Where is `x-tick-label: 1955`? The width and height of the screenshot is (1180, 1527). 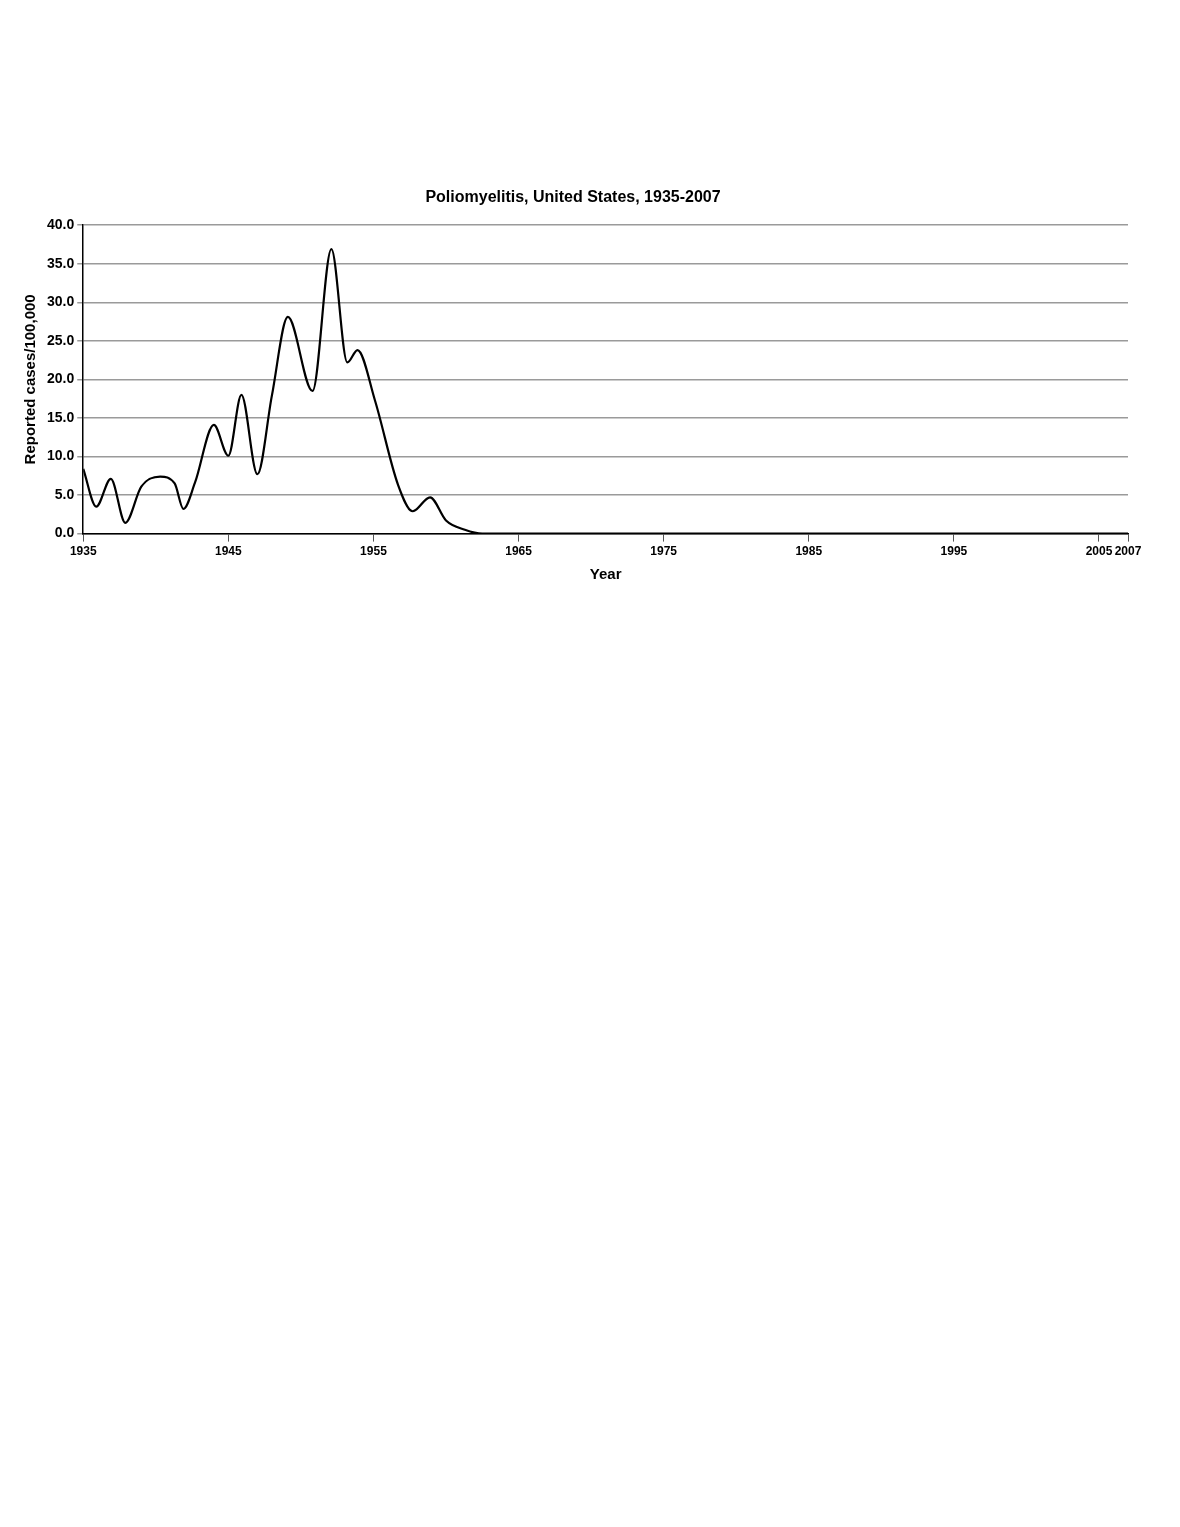
x-tick-label: 1955 is located at coordinates (374, 551).